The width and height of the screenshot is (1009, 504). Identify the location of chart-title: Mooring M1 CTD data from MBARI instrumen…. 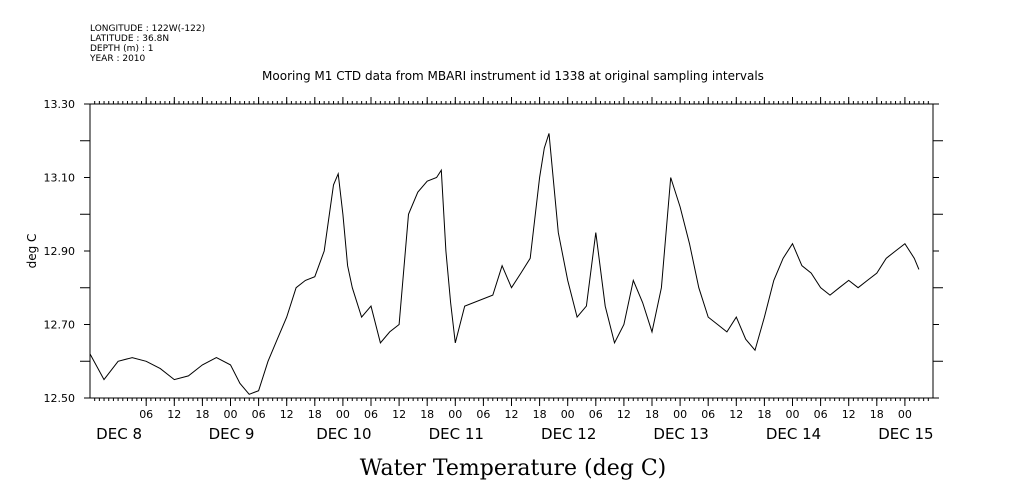
(513, 76).